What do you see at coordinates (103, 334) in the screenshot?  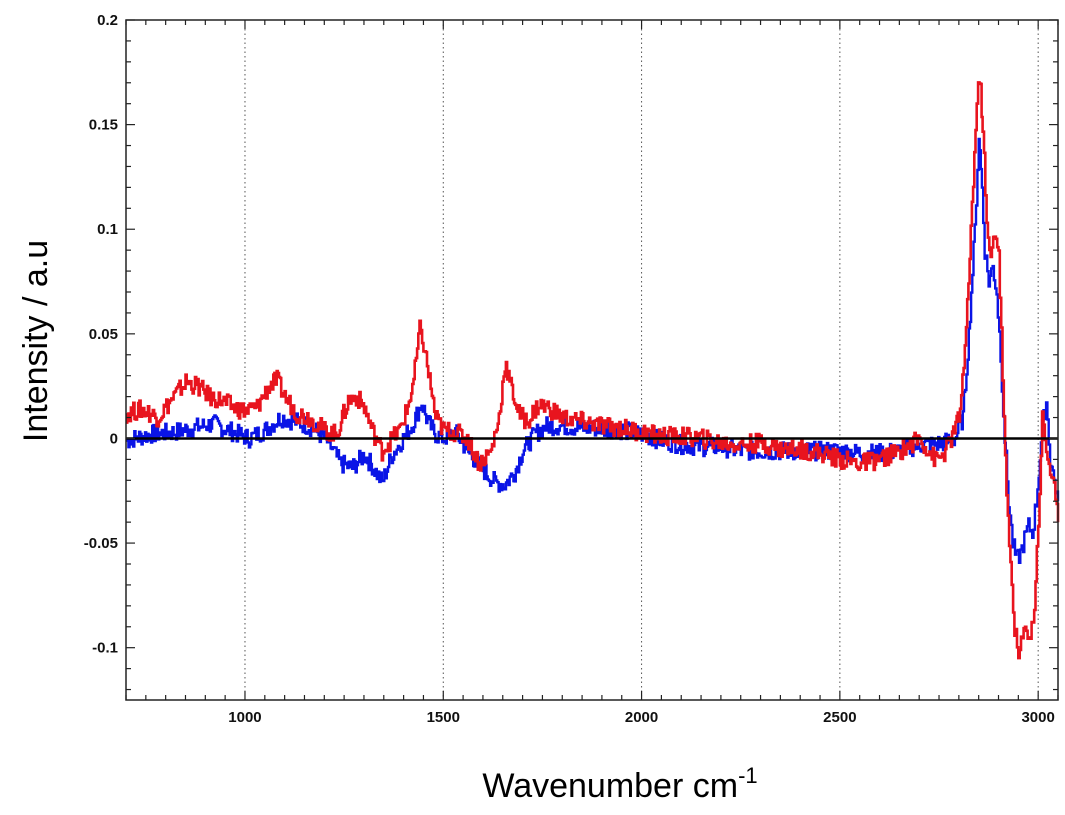 I see `y-tick-label: 0.05` at bounding box center [103, 334].